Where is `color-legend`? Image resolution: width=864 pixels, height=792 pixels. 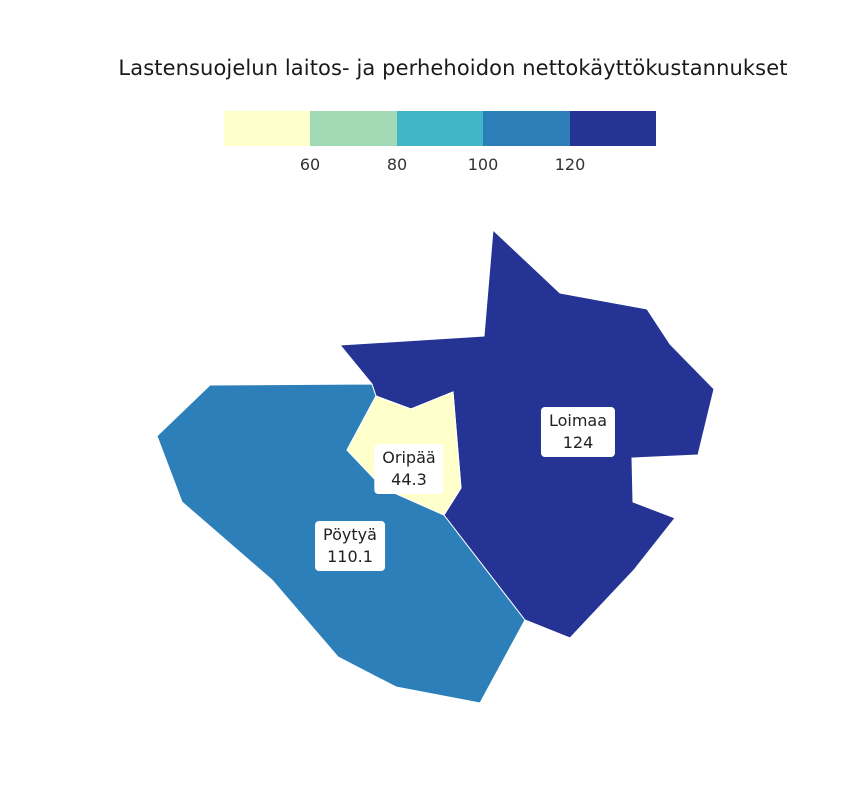
color-legend is located at coordinates (440, 128).